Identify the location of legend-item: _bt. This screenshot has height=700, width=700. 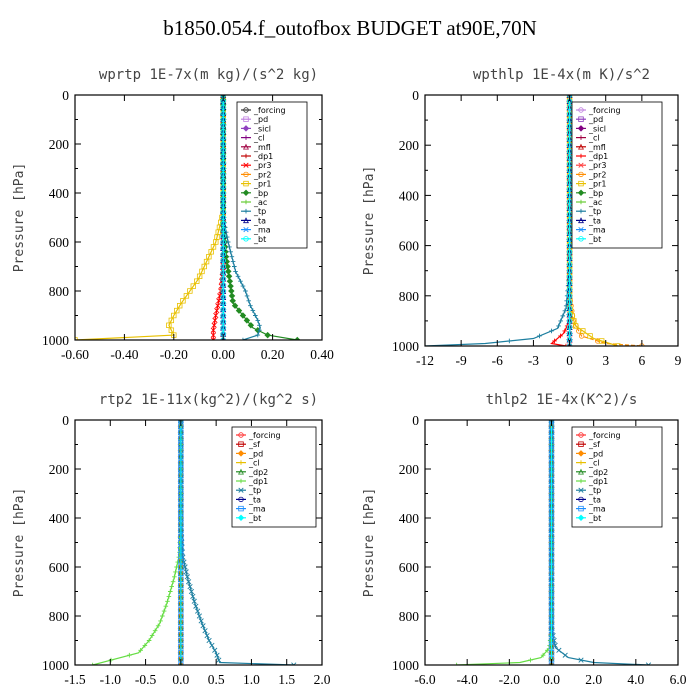
(253, 239).